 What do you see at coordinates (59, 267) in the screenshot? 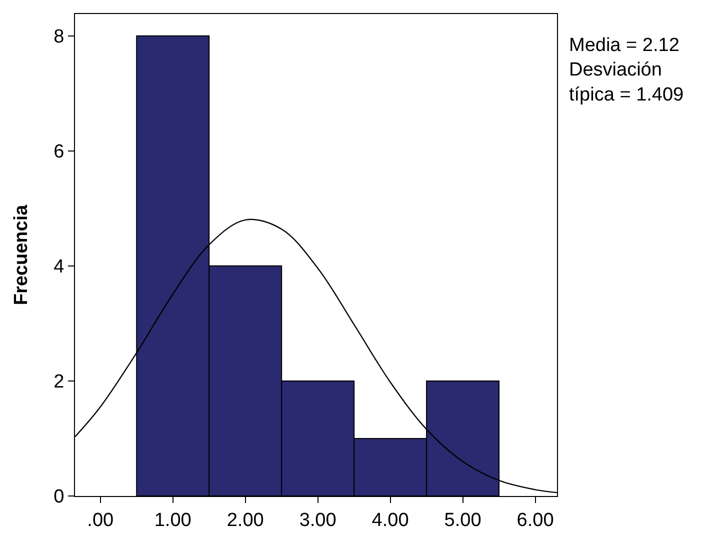
I see `y-tick-label: 4` at bounding box center [59, 267].